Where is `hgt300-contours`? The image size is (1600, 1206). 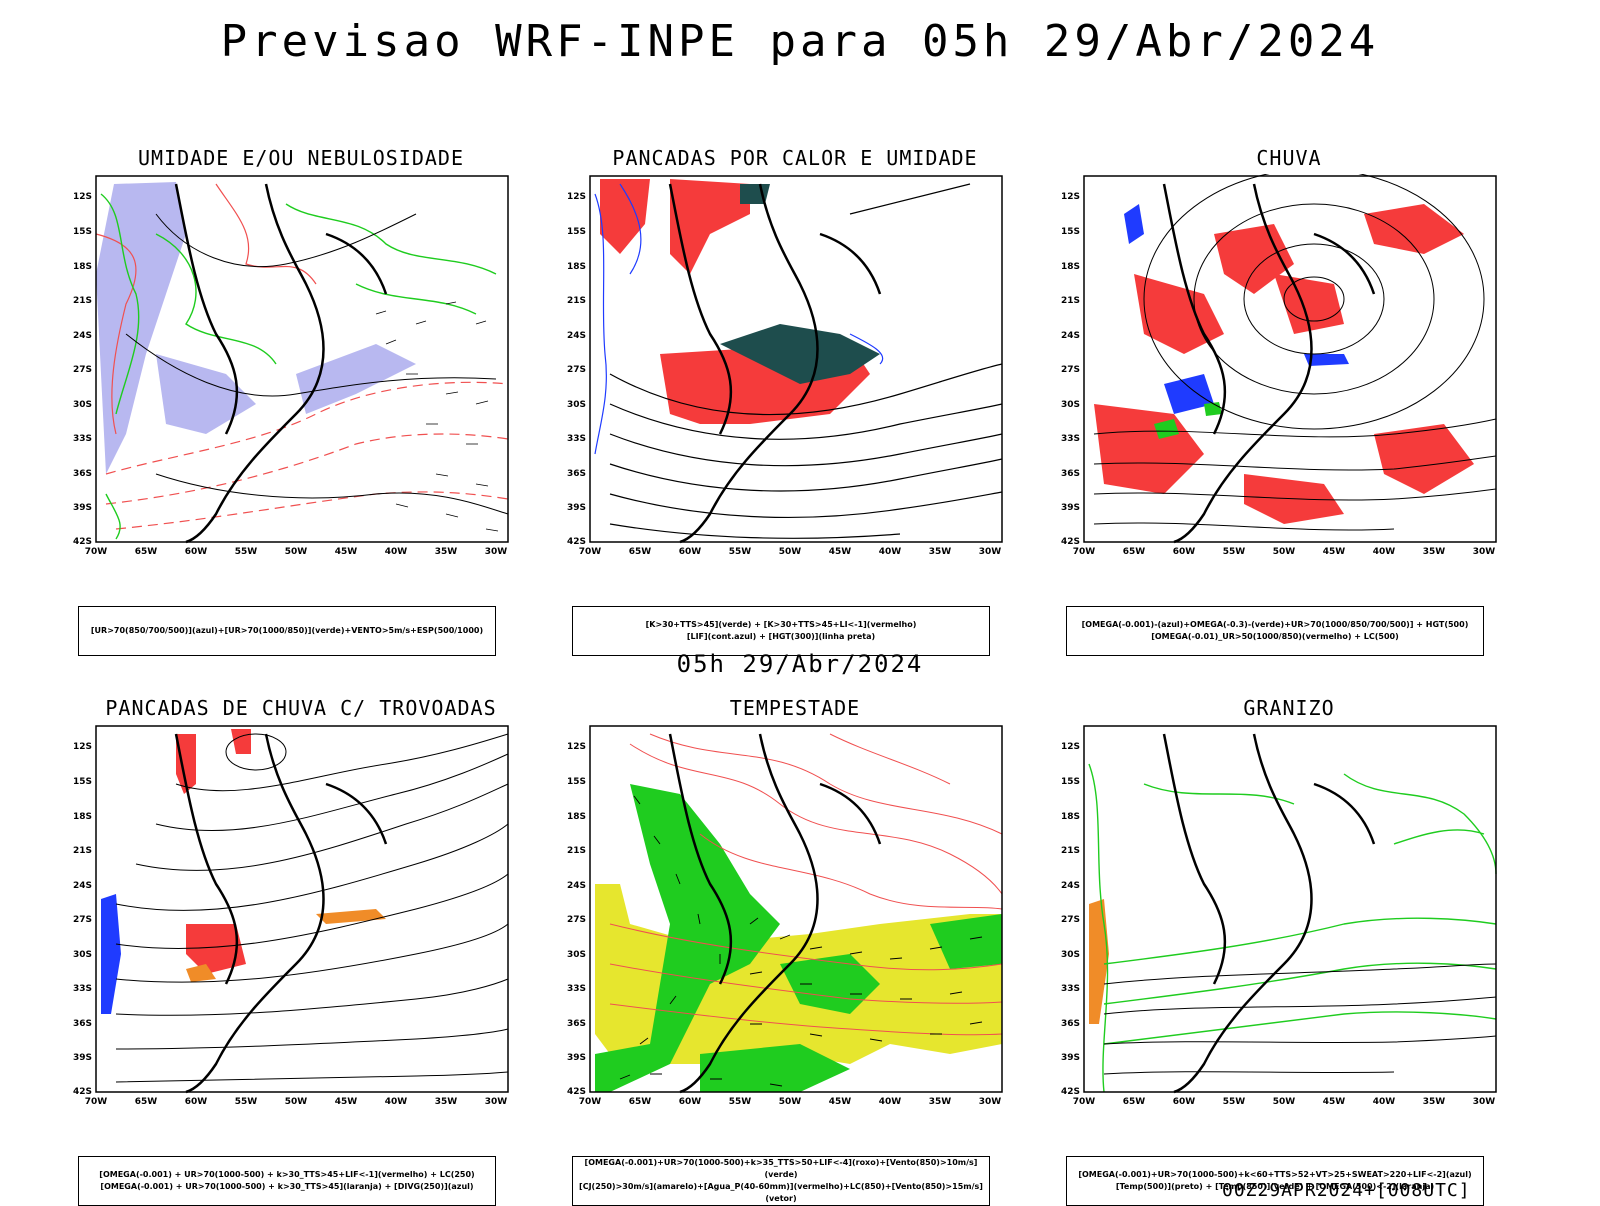
hgt300-contours is located at coordinates (806, 361).